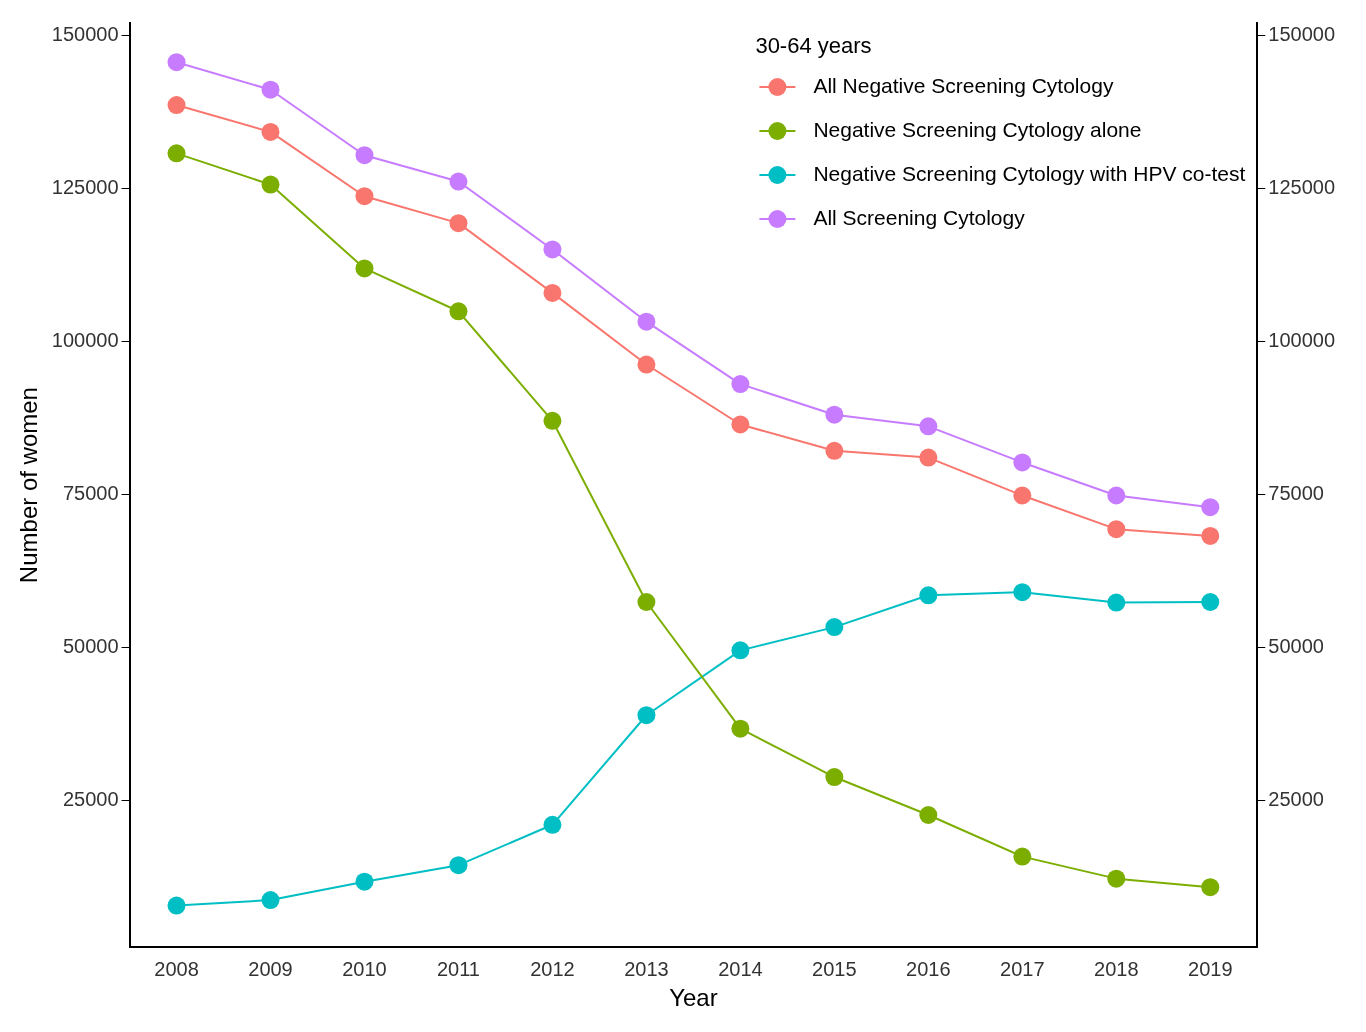 This screenshot has width=1366, height=1032. I want to click on y-tick-label: 125000, so click(85, 186).